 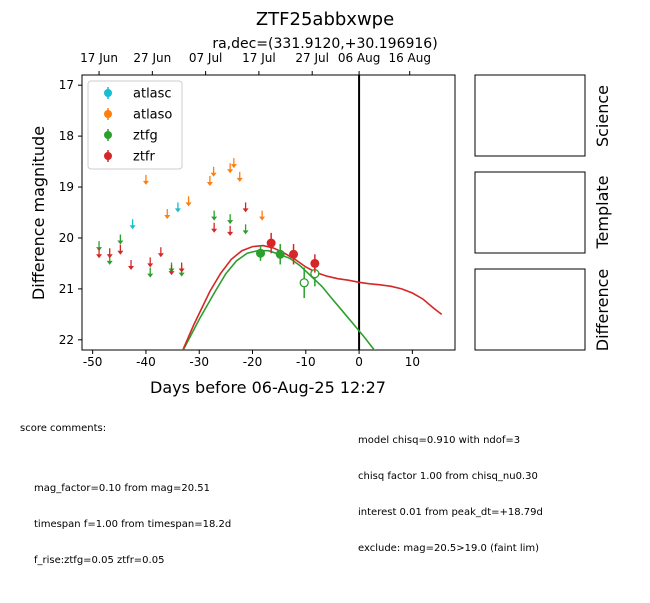 What do you see at coordinates (279, 299) in the screenshot?
I see `model-curve-ztfg` at bounding box center [279, 299].